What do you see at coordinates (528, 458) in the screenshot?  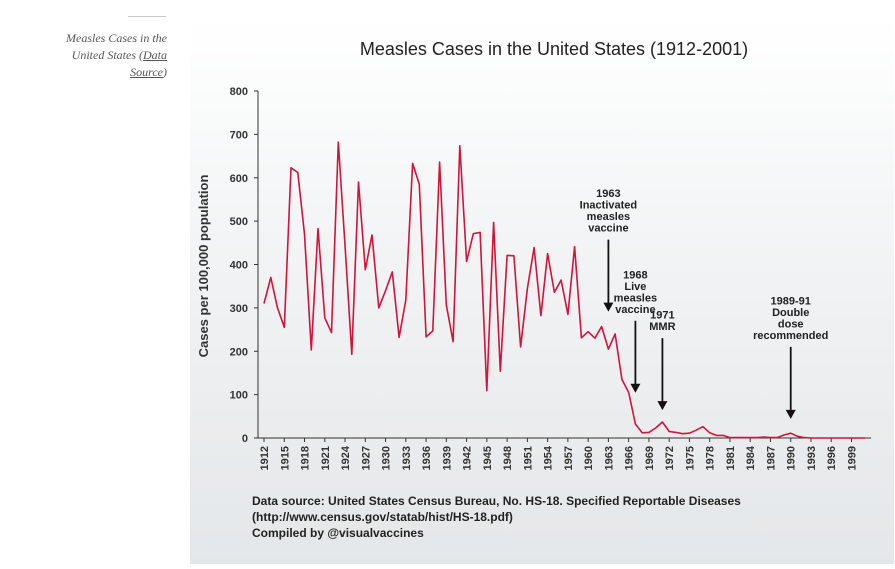 I see `x-tick-label: 1951` at bounding box center [528, 458].